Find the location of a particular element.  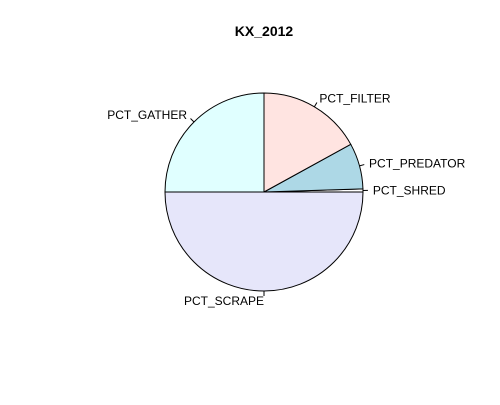

pie-label-pct-predator: PCT_PREDATOR is located at coordinates (417, 163).